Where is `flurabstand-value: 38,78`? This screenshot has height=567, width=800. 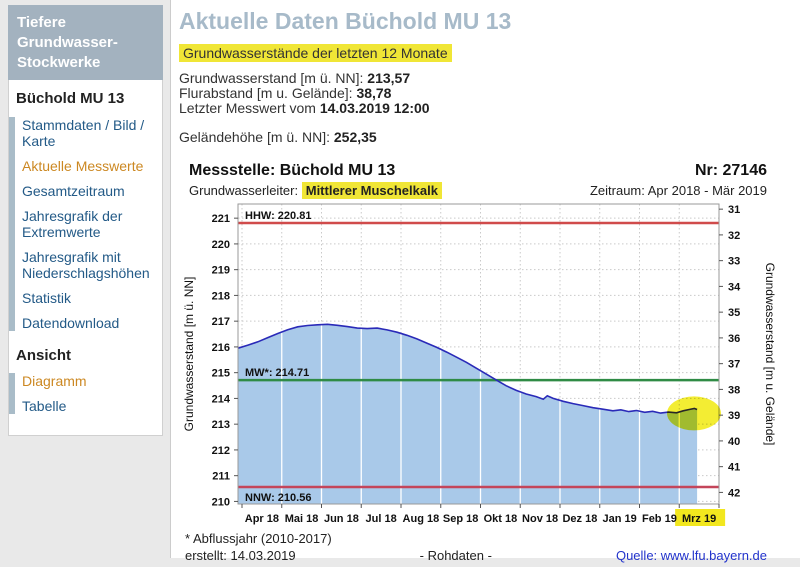 flurabstand-value: 38,78 is located at coordinates (374, 93).